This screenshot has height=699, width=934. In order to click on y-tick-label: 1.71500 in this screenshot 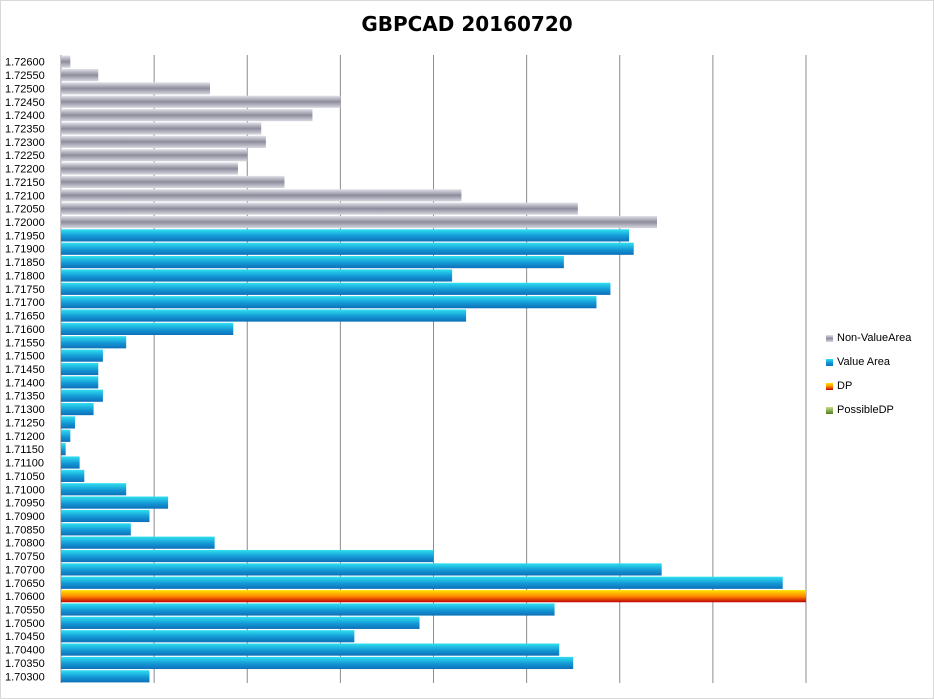, I will do `click(25, 357)`.